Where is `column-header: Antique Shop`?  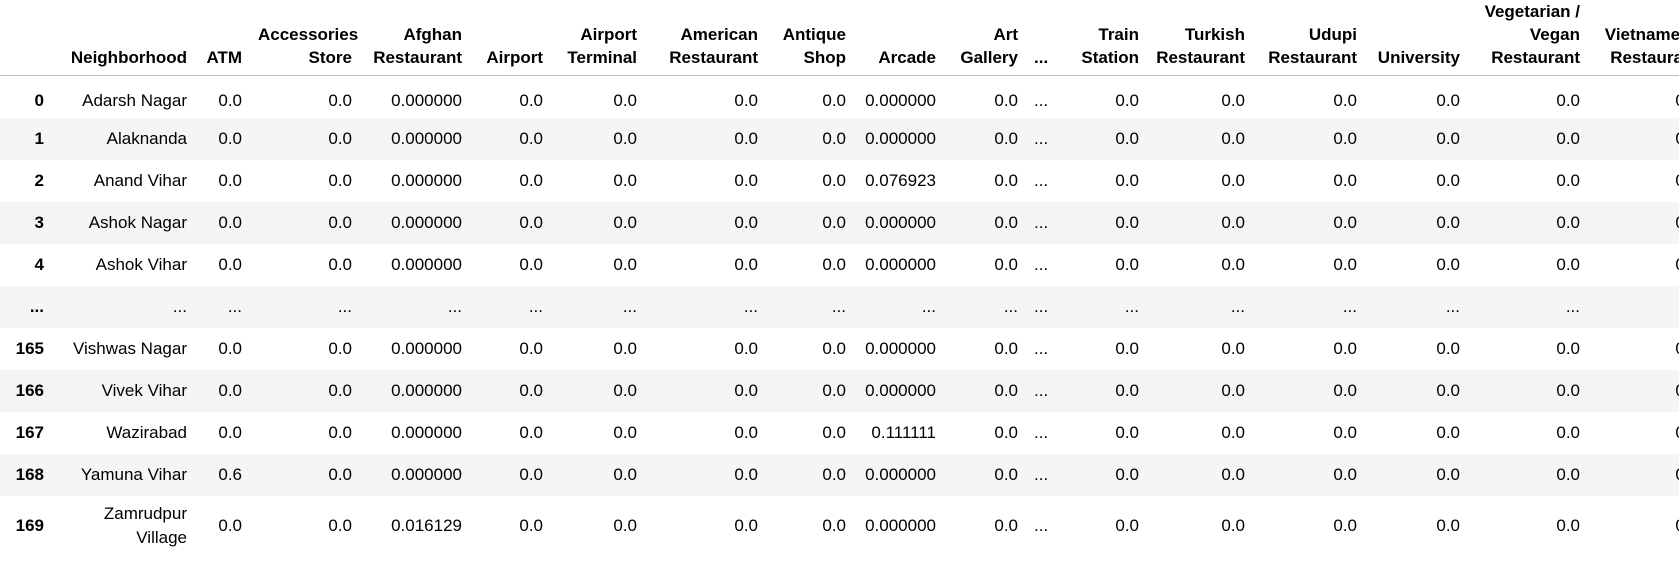
column-header: Antique Shop is located at coordinates (810, 38).